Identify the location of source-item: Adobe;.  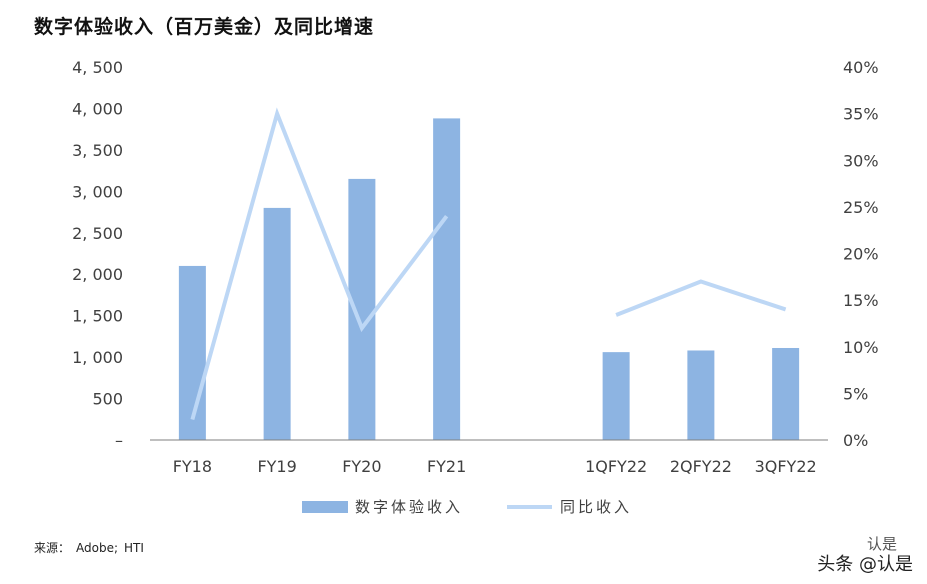
(97, 548).